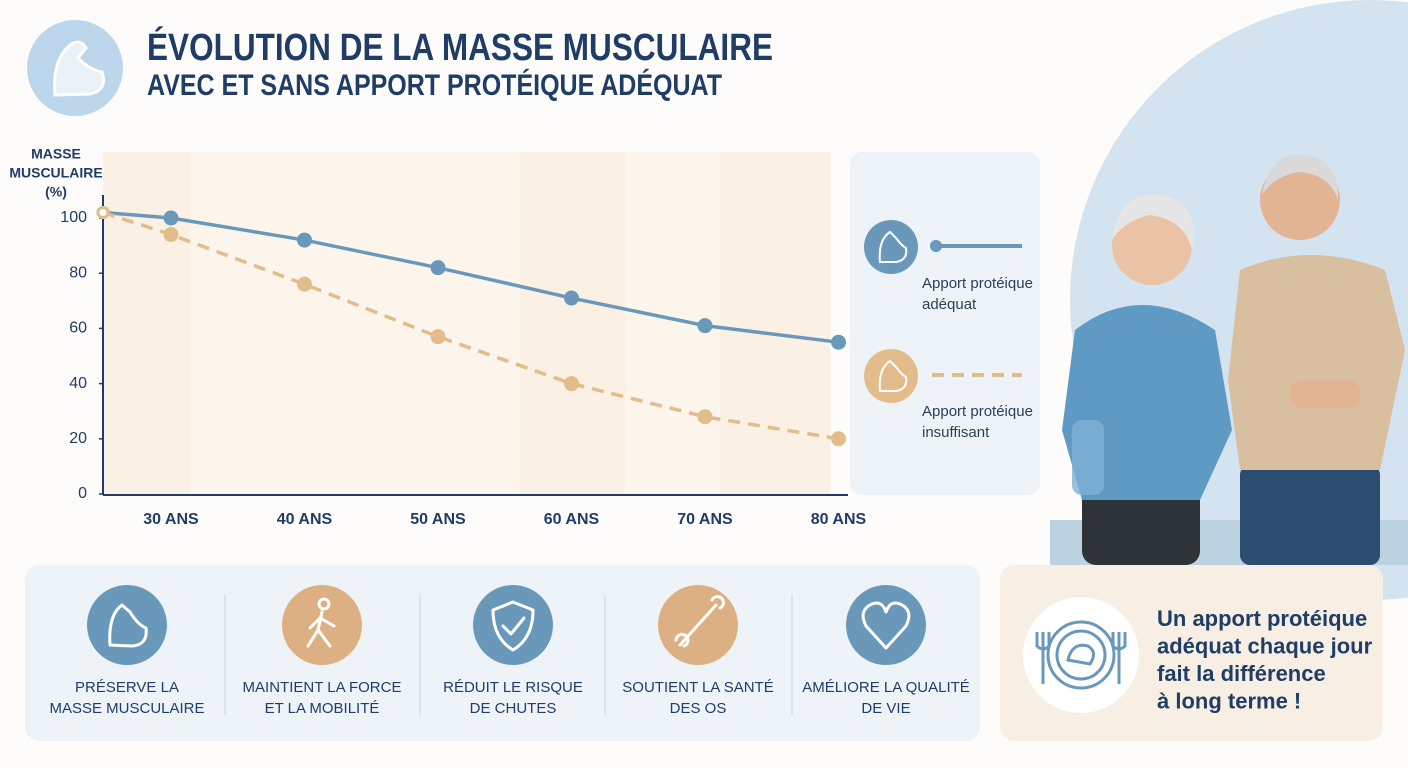 The width and height of the screenshot is (1408, 768). I want to click on callout-text: adéquat chaque jour, so click(1265, 645).